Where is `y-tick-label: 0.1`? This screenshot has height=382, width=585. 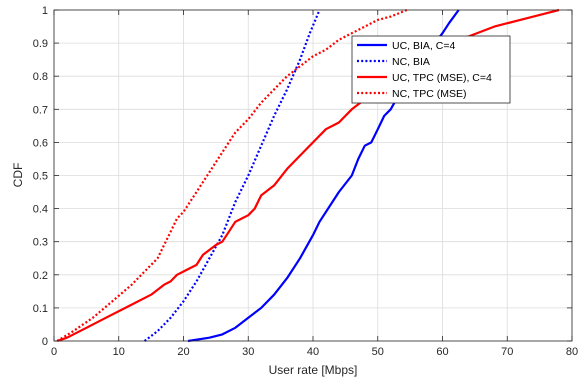 y-tick-label: 0.1 is located at coordinates (40, 309).